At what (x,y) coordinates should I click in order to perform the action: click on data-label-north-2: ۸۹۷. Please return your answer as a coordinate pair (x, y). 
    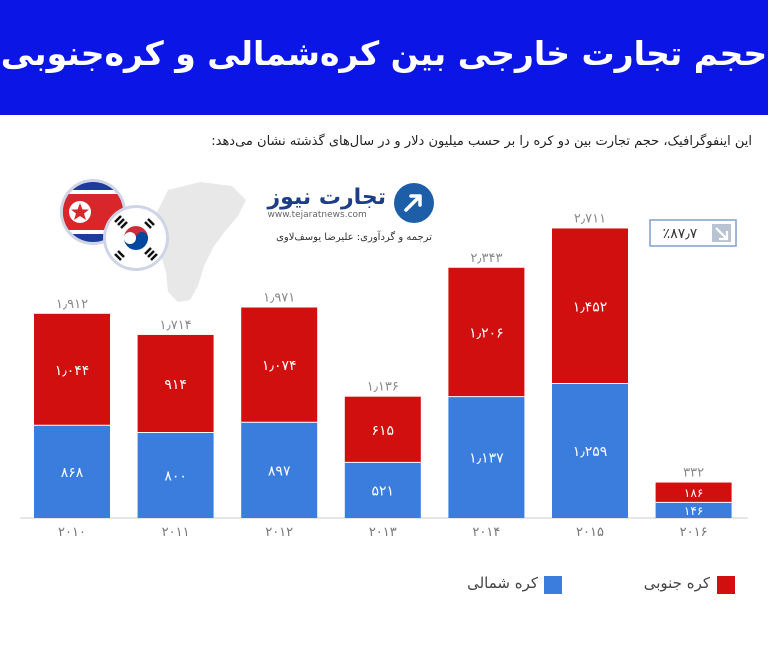
    Looking at the image, I should click on (279, 471).